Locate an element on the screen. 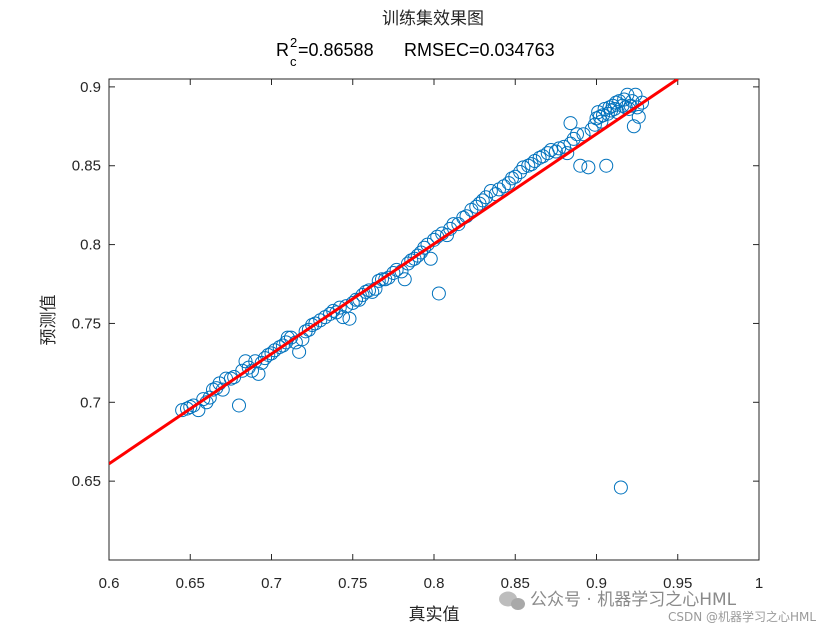  x-tick-label: 0.9 is located at coordinates (596, 583).